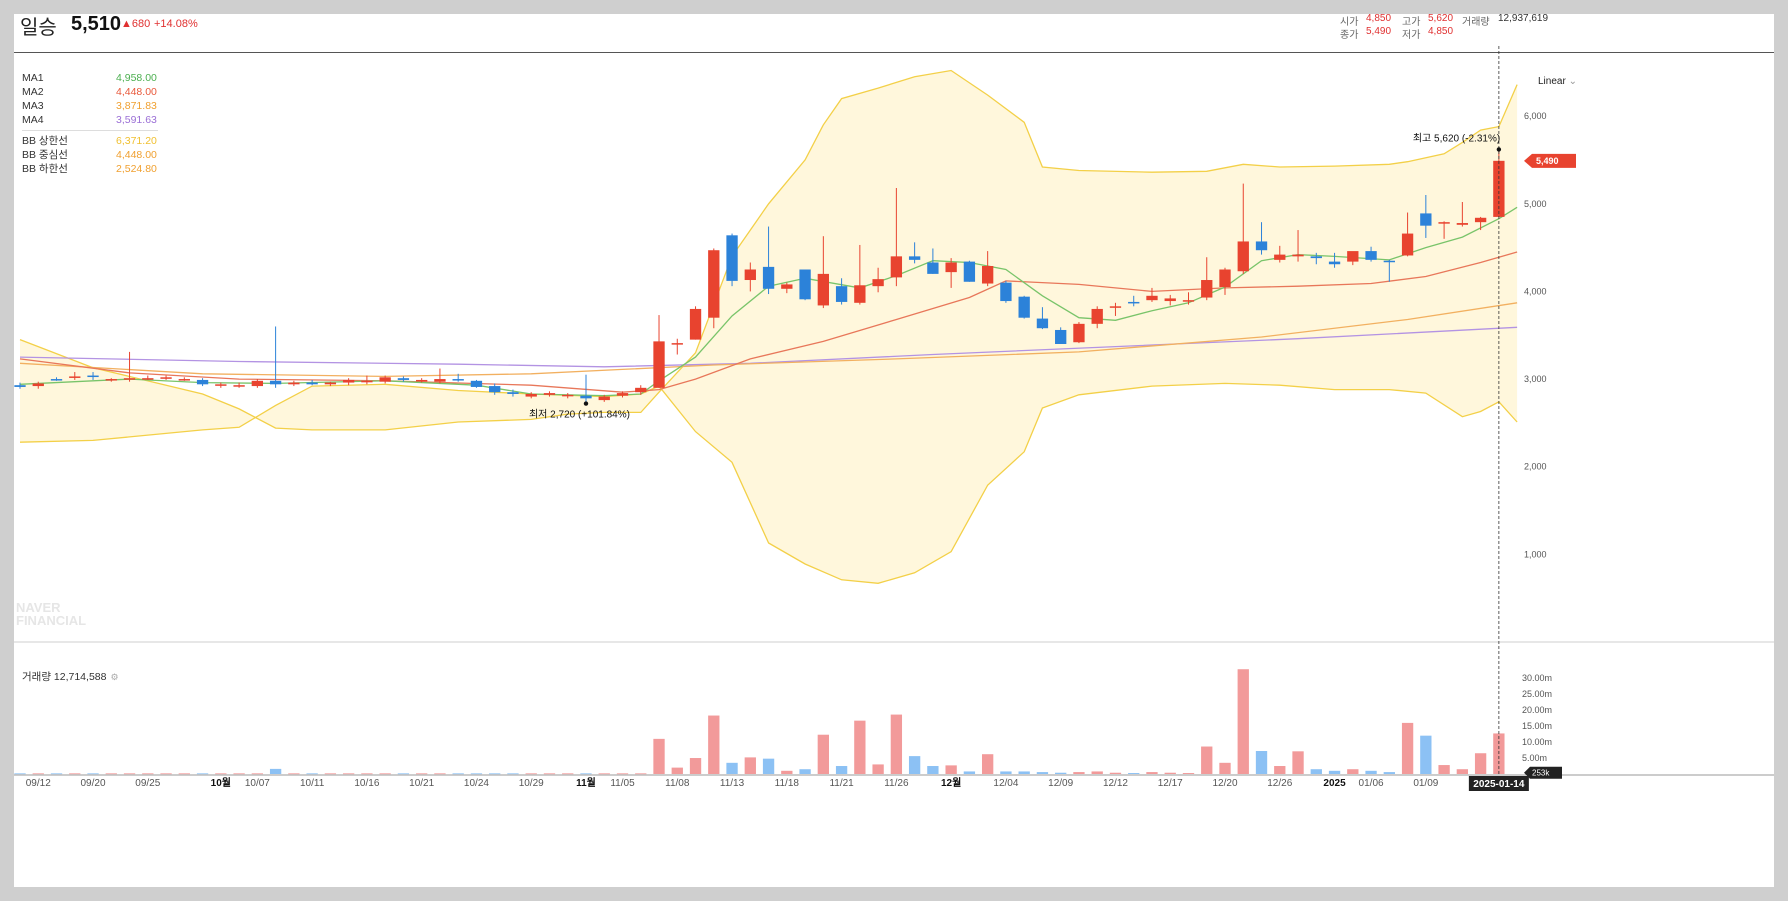  What do you see at coordinates (92, 78) in the screenshot?
I see `legend-ma1: MA1 4,958.00` at bounding box center [92, 78].